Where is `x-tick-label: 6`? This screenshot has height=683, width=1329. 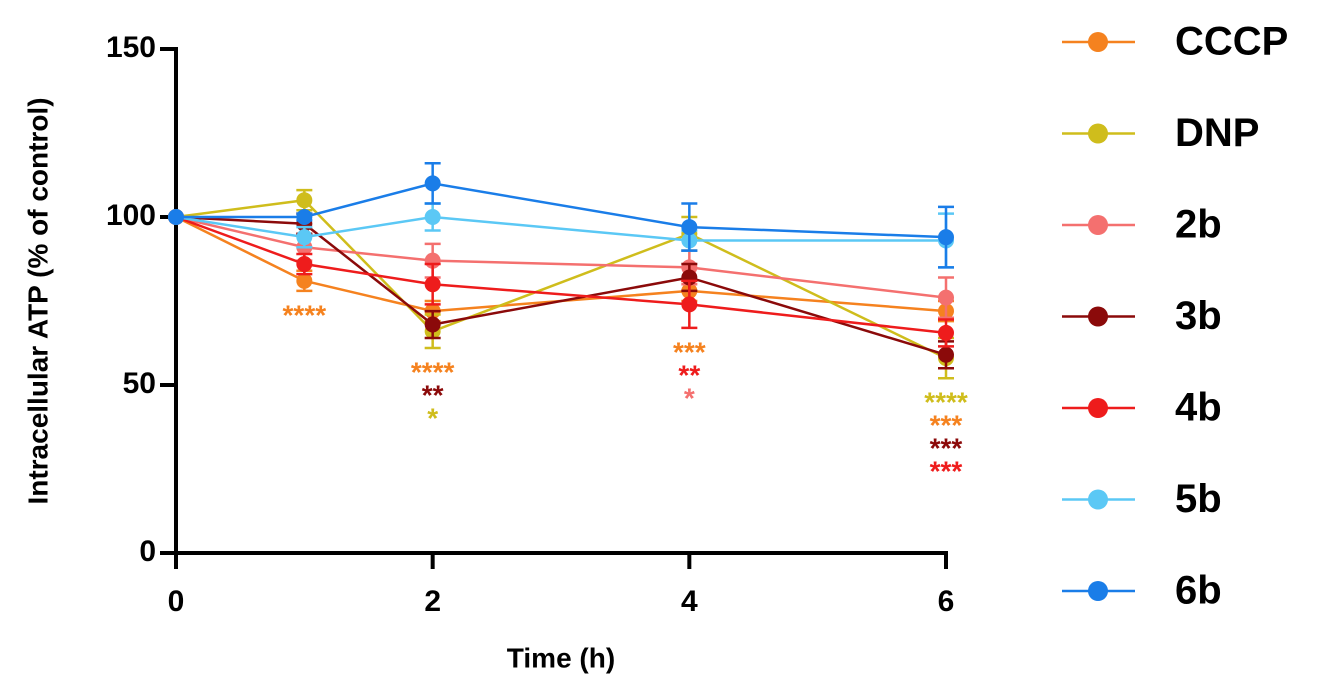
x-tick-label: 6 is located at coordinates (946, 601).